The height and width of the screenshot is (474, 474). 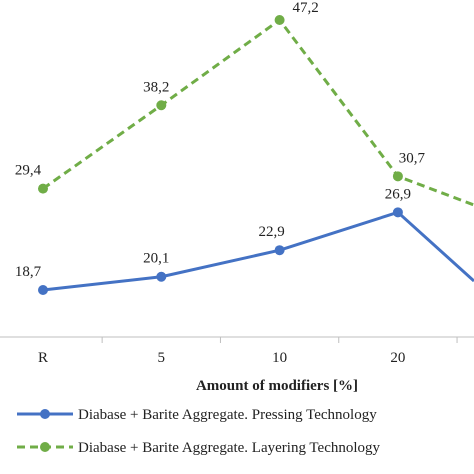 I want to click on x-tick-label: R, so click(x=43, y=358).